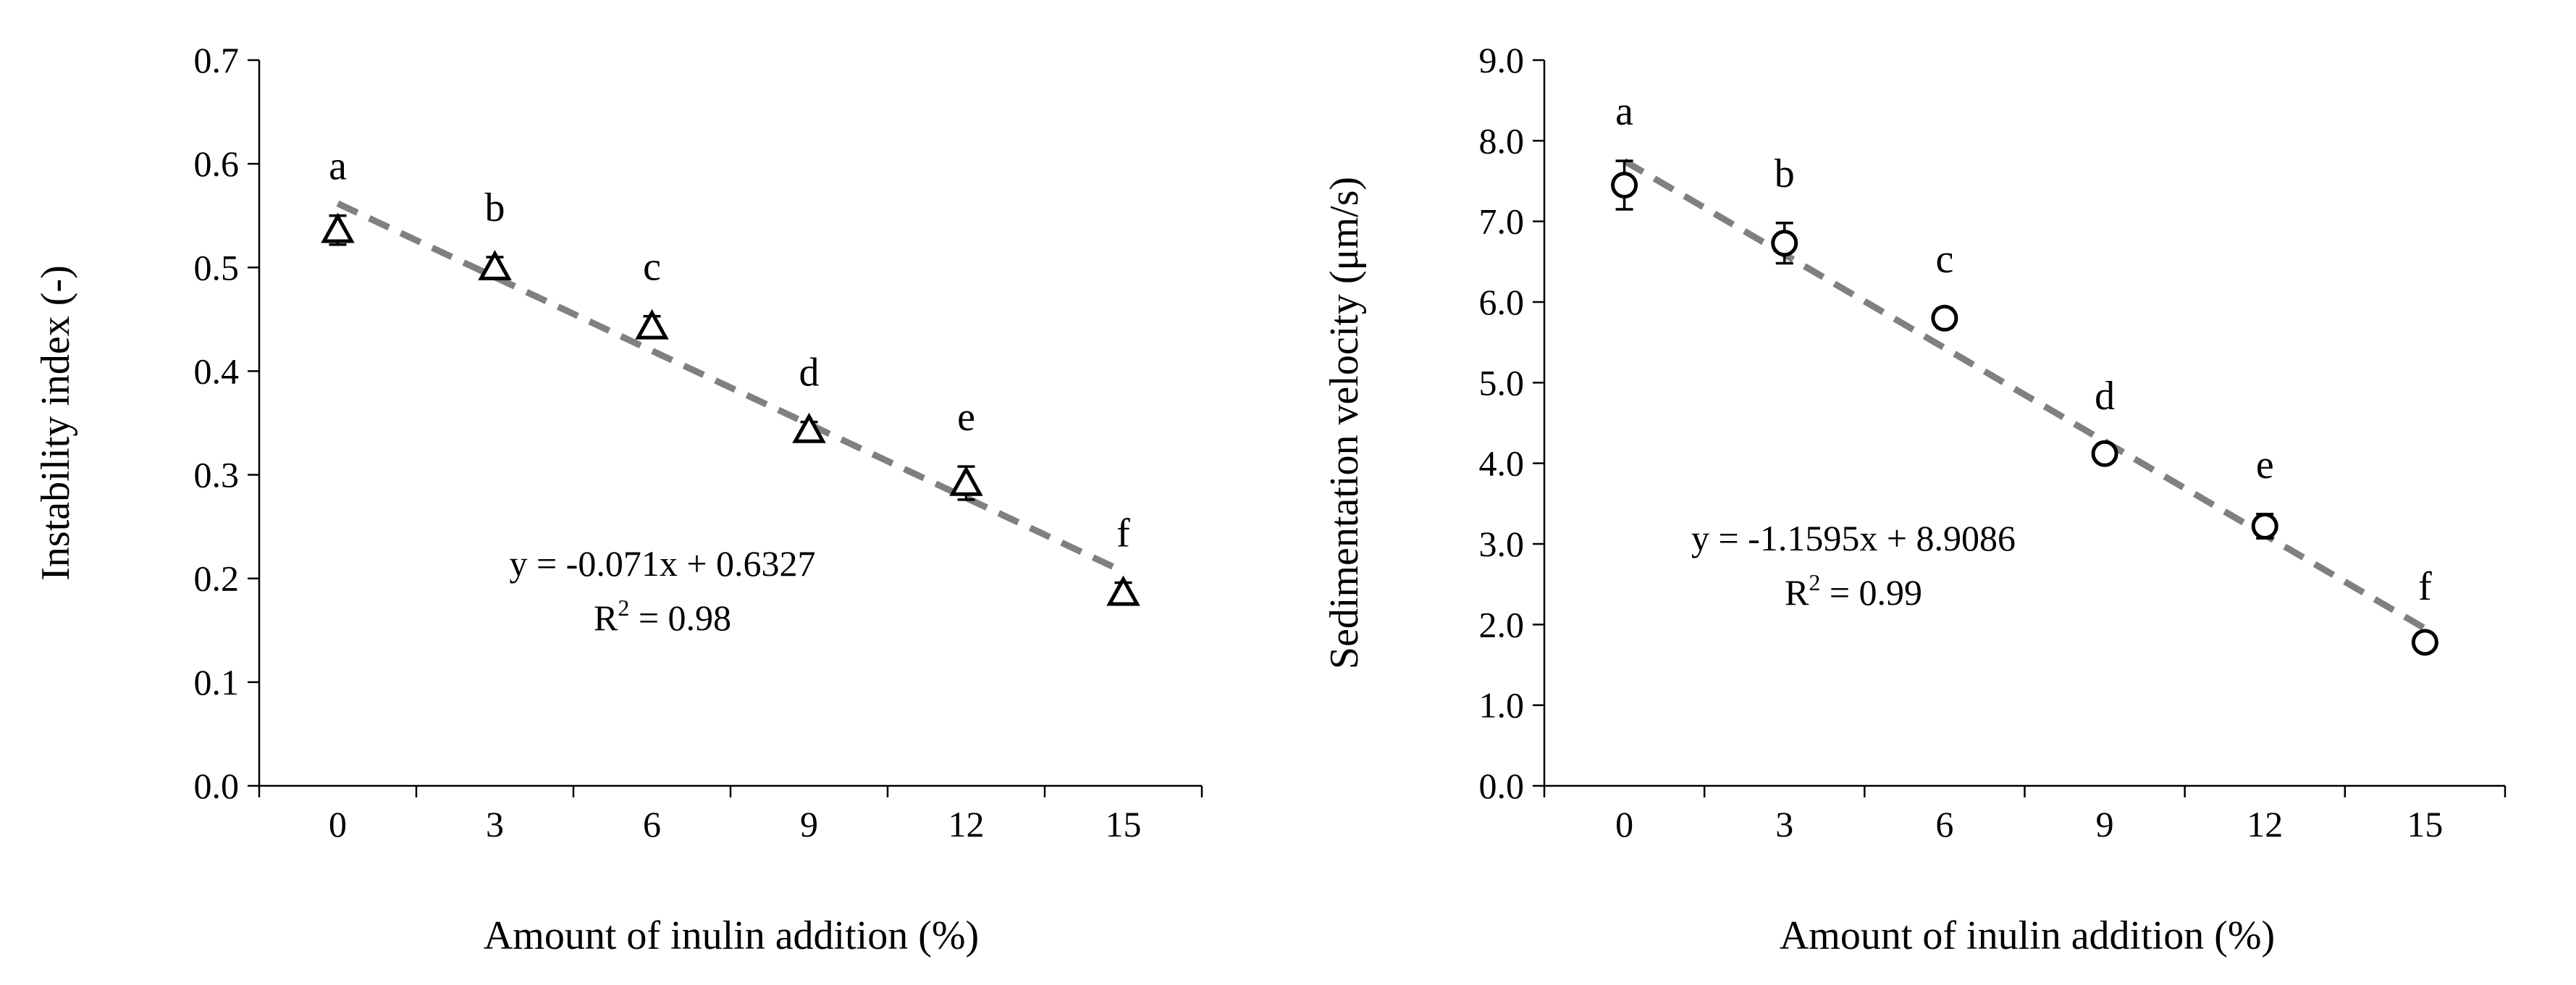 This screenshot has width=2576, height=985. What do you see at coordinates (1502, 624) in the screenshot?
I see `y-tick-label: 2.0` at bounding box center [1502, 624].